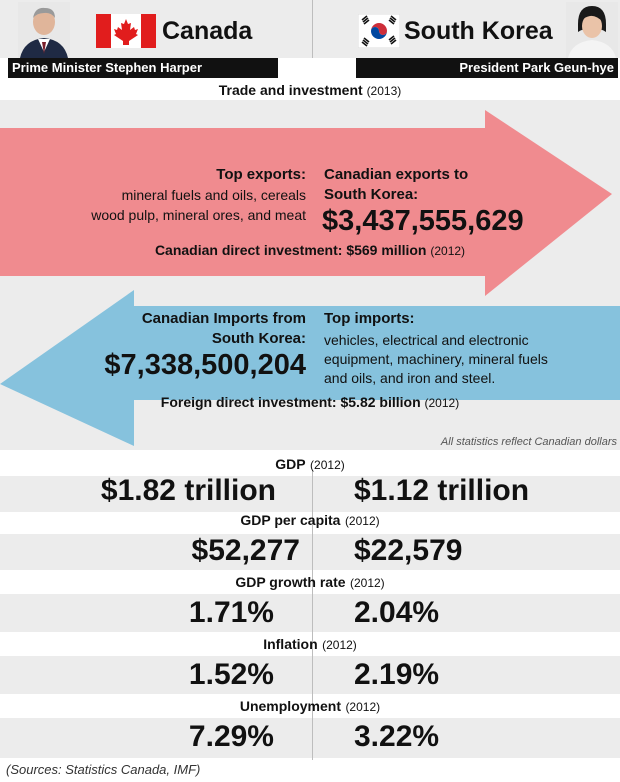 This screenshot has width=620, height=782. I want to click on stat-canada-gdp: $1.82 trillion, so click(188, 490).